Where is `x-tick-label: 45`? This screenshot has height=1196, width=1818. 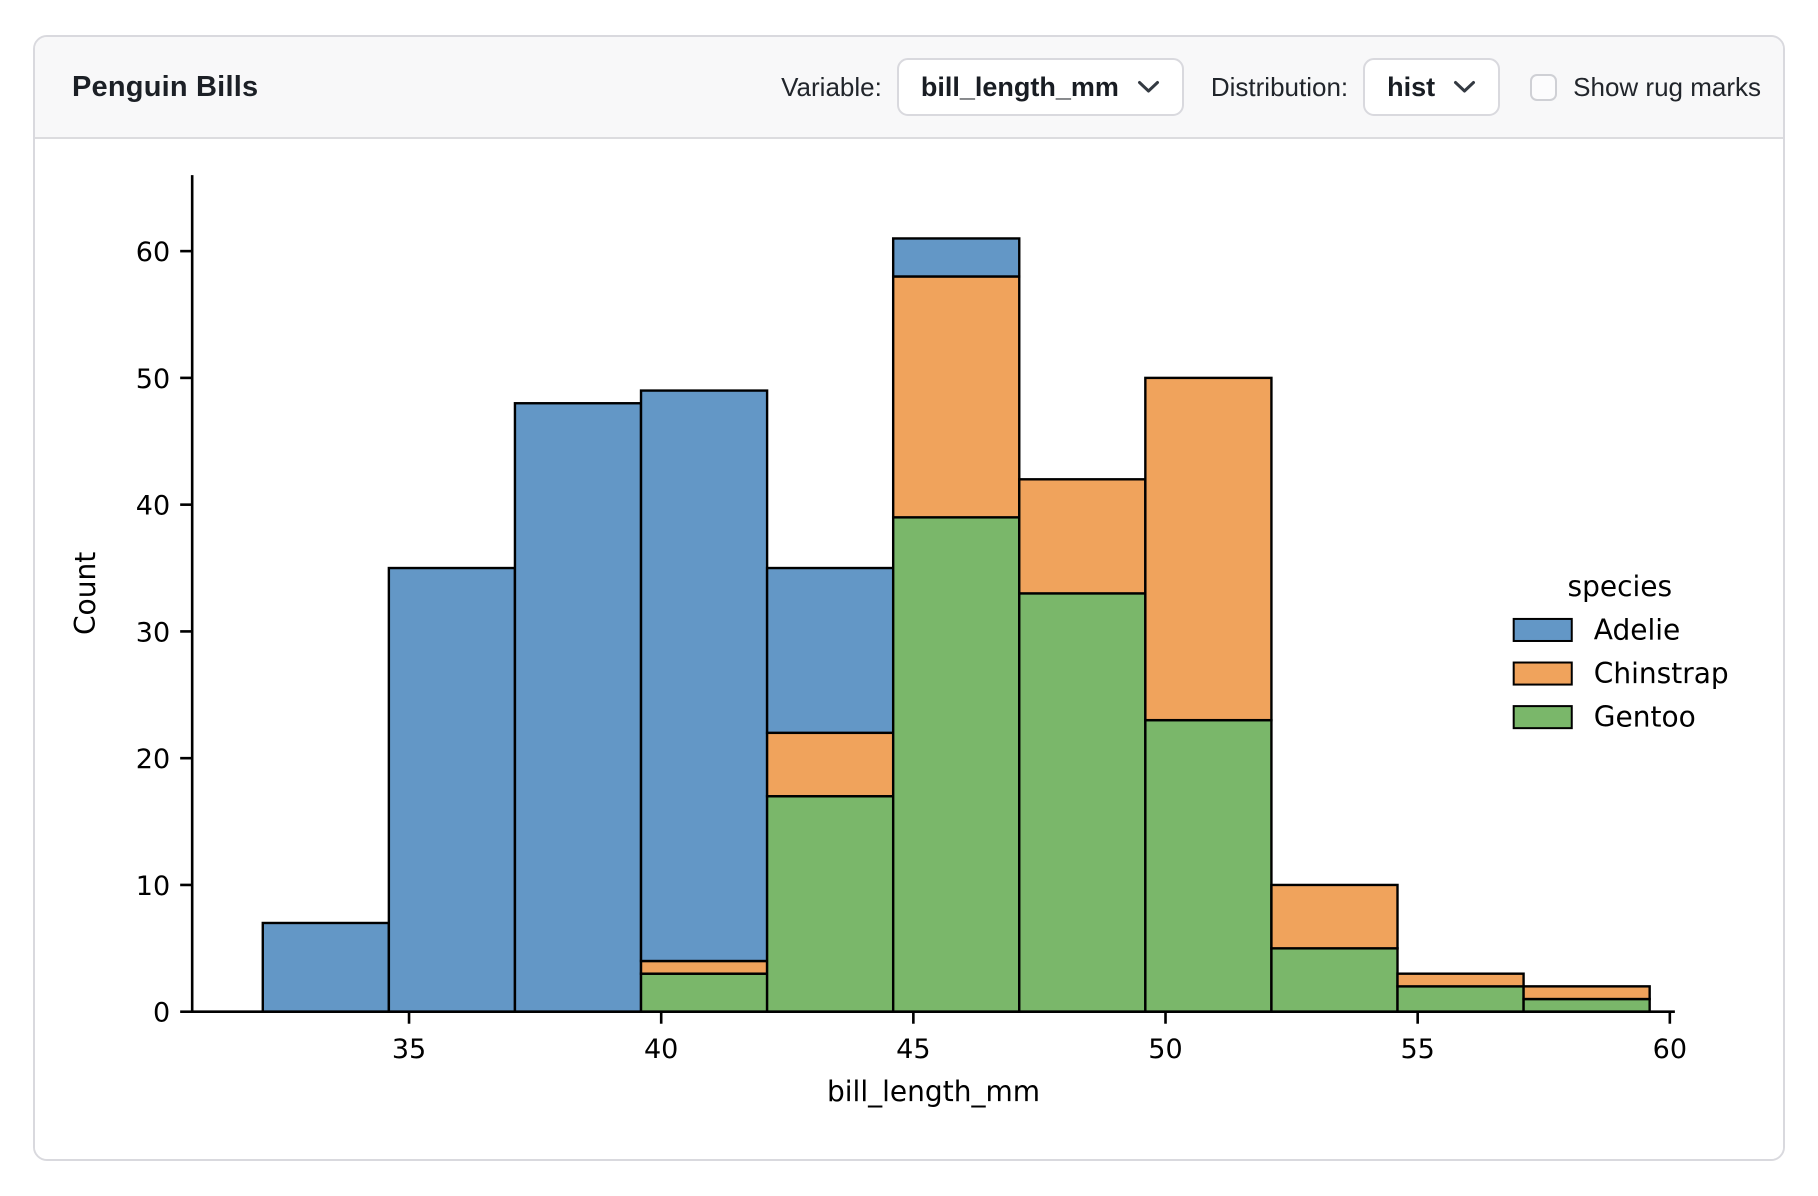 x-tick-label: 45 is located at coordinates (913, 1049).